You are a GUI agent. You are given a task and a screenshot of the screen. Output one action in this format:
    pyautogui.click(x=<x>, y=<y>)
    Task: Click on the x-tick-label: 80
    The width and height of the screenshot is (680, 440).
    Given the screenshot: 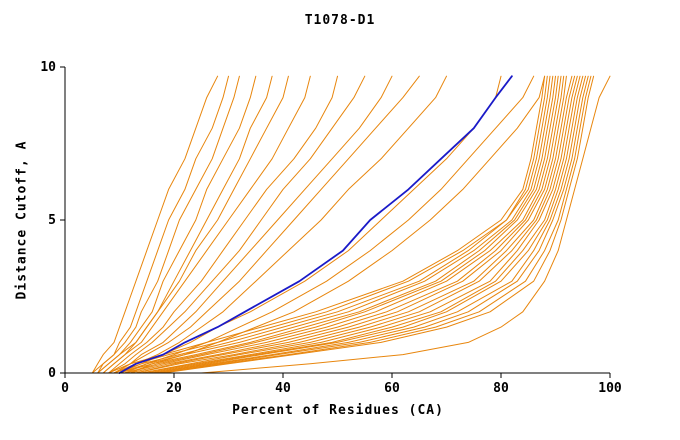 What is the action you would take?
    pyautogui.click(x=501, y=388)
    